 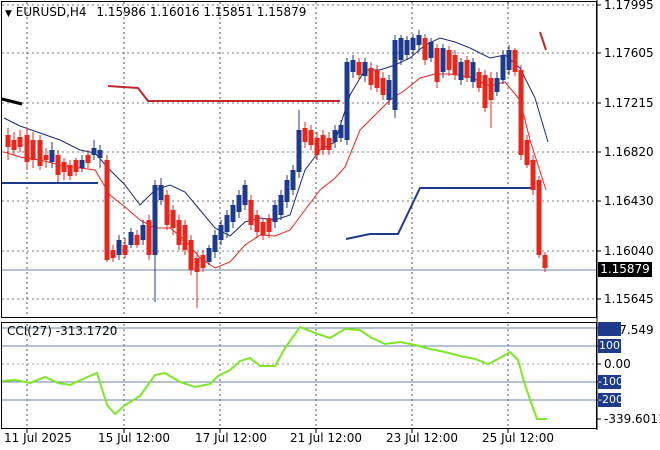 What do you see at coordinates (629, 103) in the screenshot?
I see `price-label: 1.17215` at bounding box center [629, 103].